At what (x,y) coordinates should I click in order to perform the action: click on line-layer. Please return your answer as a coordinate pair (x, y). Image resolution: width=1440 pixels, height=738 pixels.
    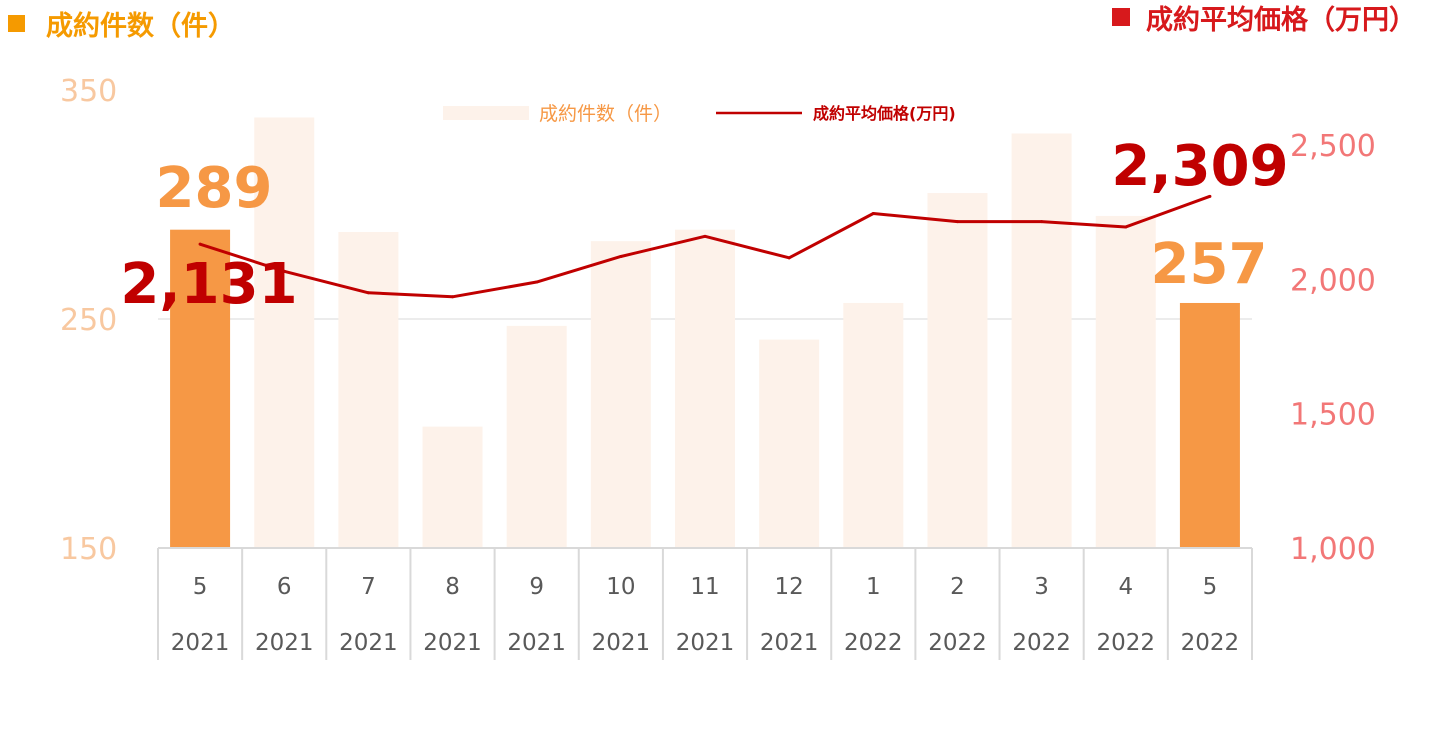
    Looking at the image, I should click on (705, 246).